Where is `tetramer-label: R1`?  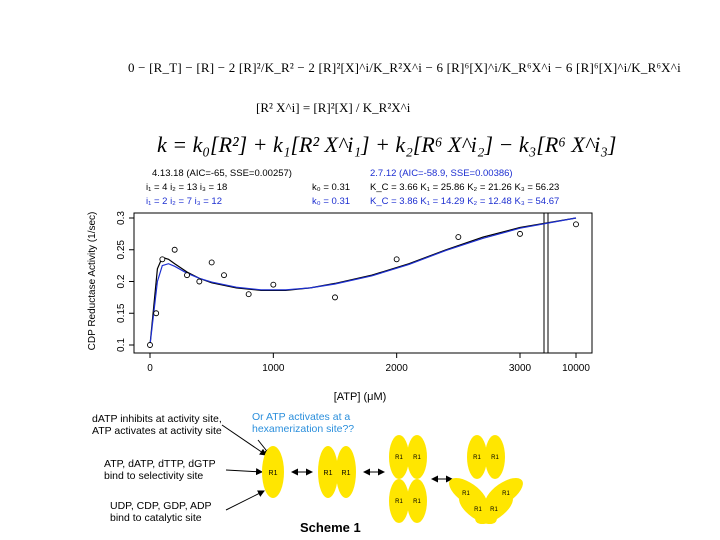 tetramer-label: R1 is located at coordinates (399, 458).